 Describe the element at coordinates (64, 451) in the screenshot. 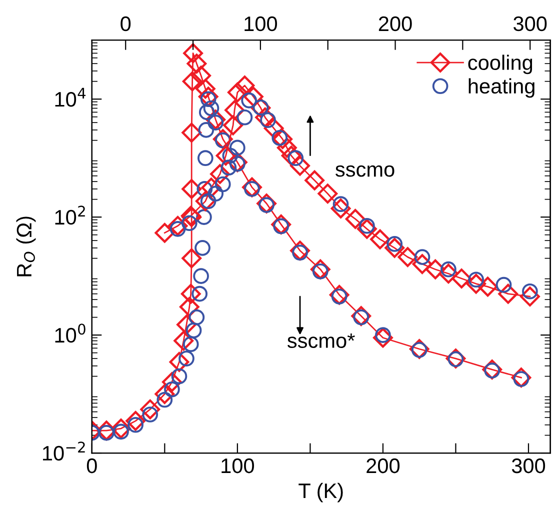

I see `y-tick-label: 10$^{−2}$` at that location.